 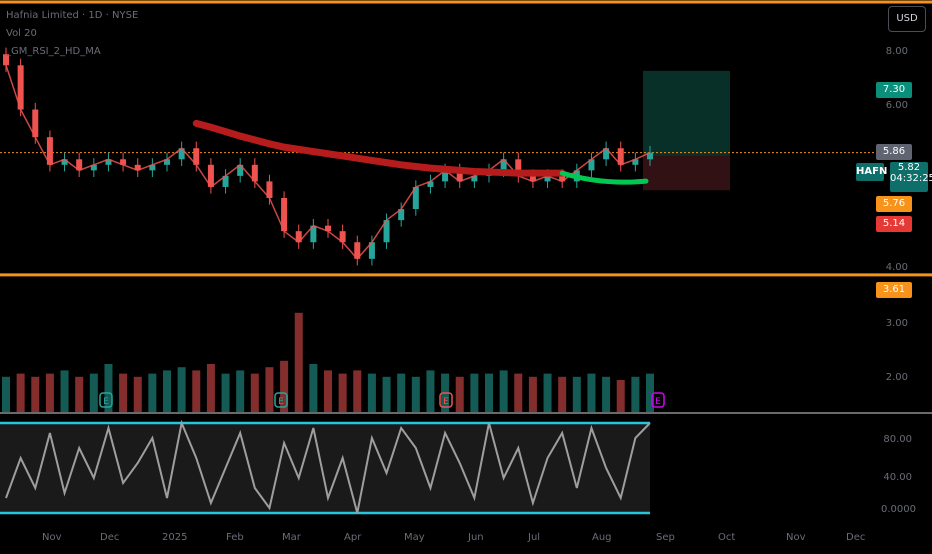 I want to click on month-label-apr: Apr, so click(x=353, y=537).